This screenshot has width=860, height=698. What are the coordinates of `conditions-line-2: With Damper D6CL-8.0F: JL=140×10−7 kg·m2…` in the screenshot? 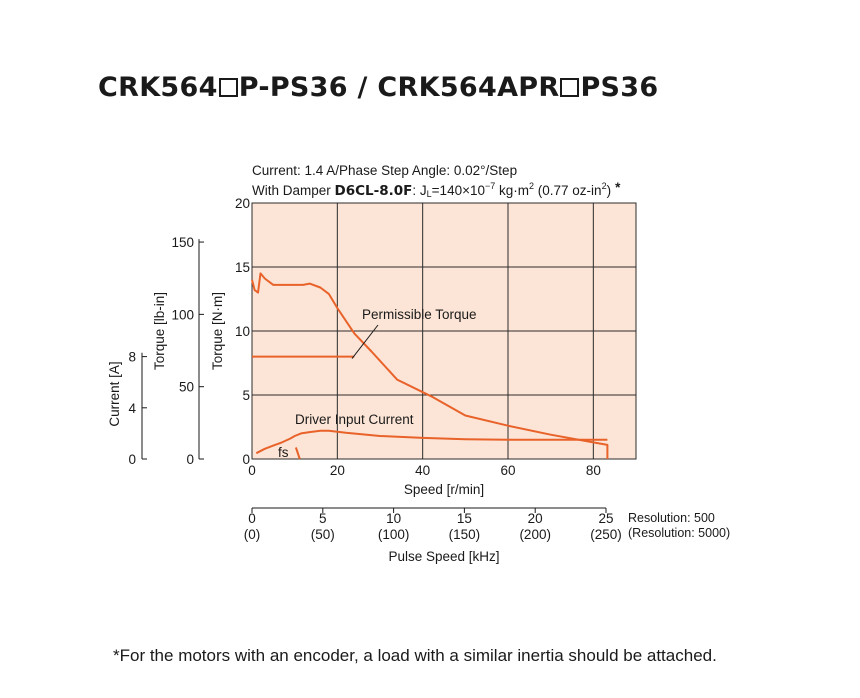 It's located at (436, 189).